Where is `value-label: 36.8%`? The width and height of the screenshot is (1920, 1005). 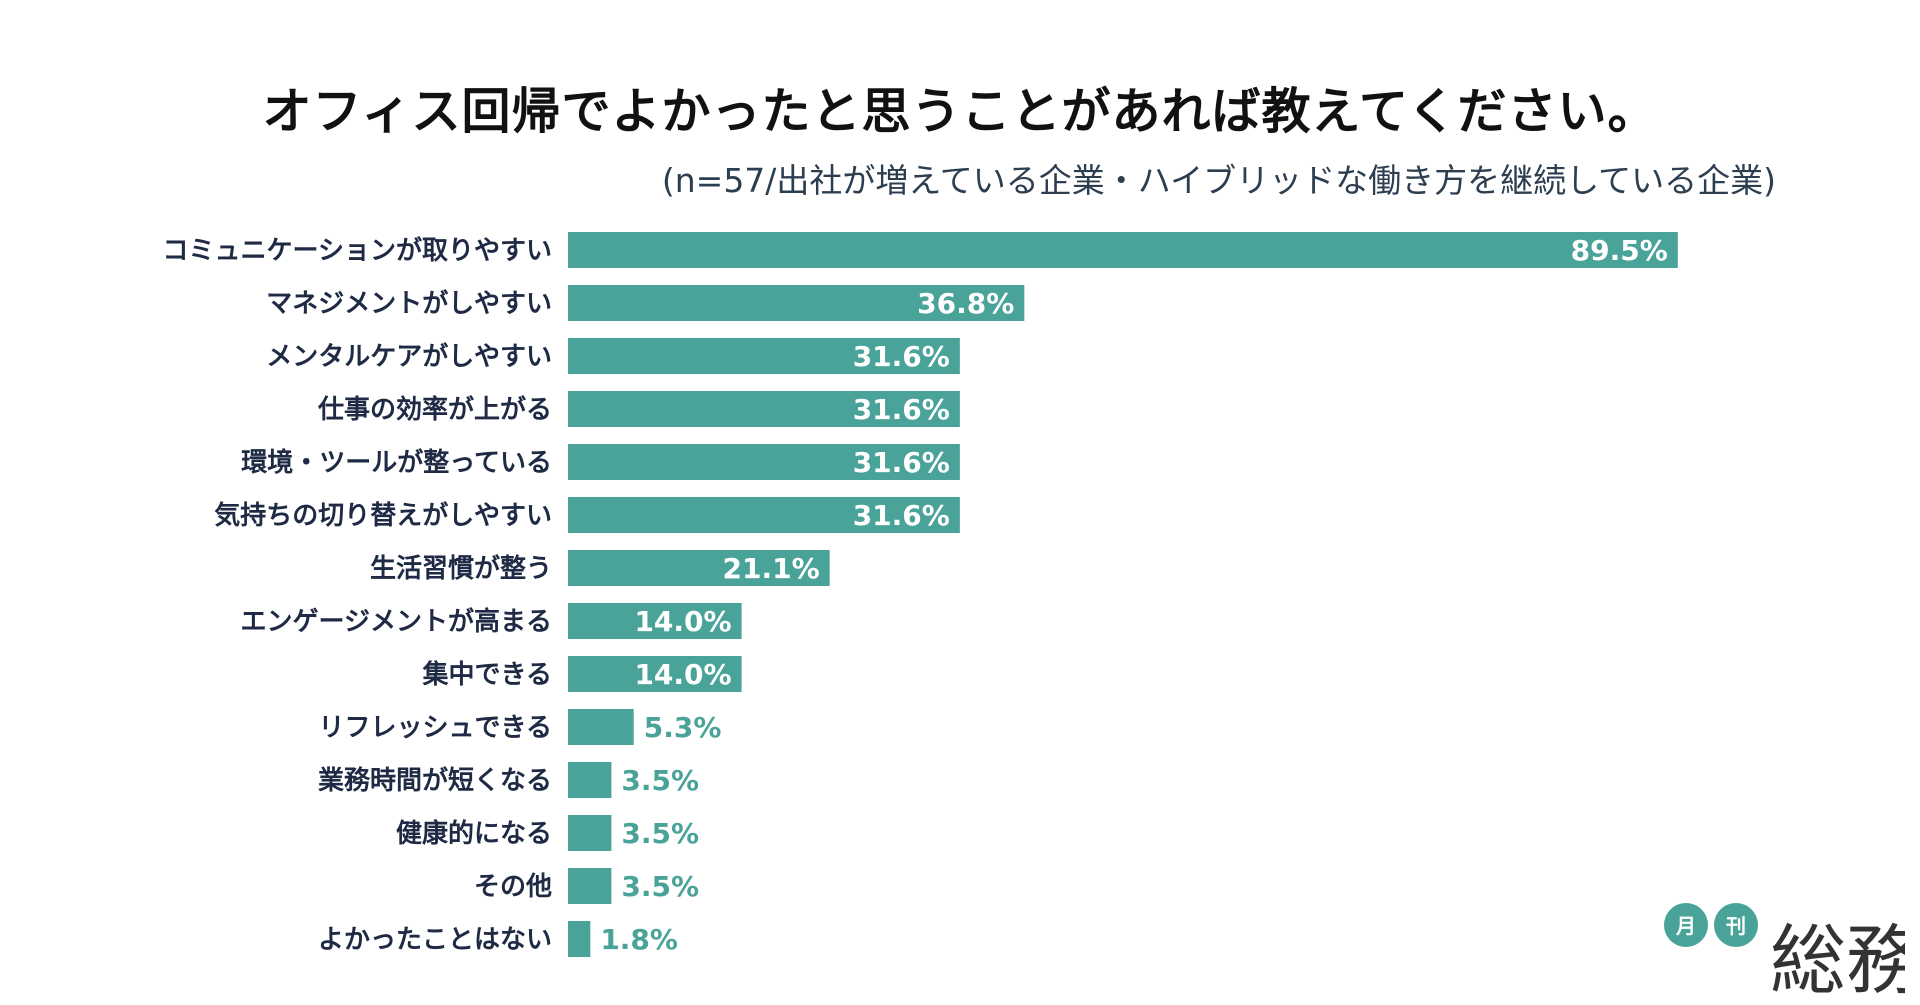
value-label: 36.8% is located at coordinates (965, 303).